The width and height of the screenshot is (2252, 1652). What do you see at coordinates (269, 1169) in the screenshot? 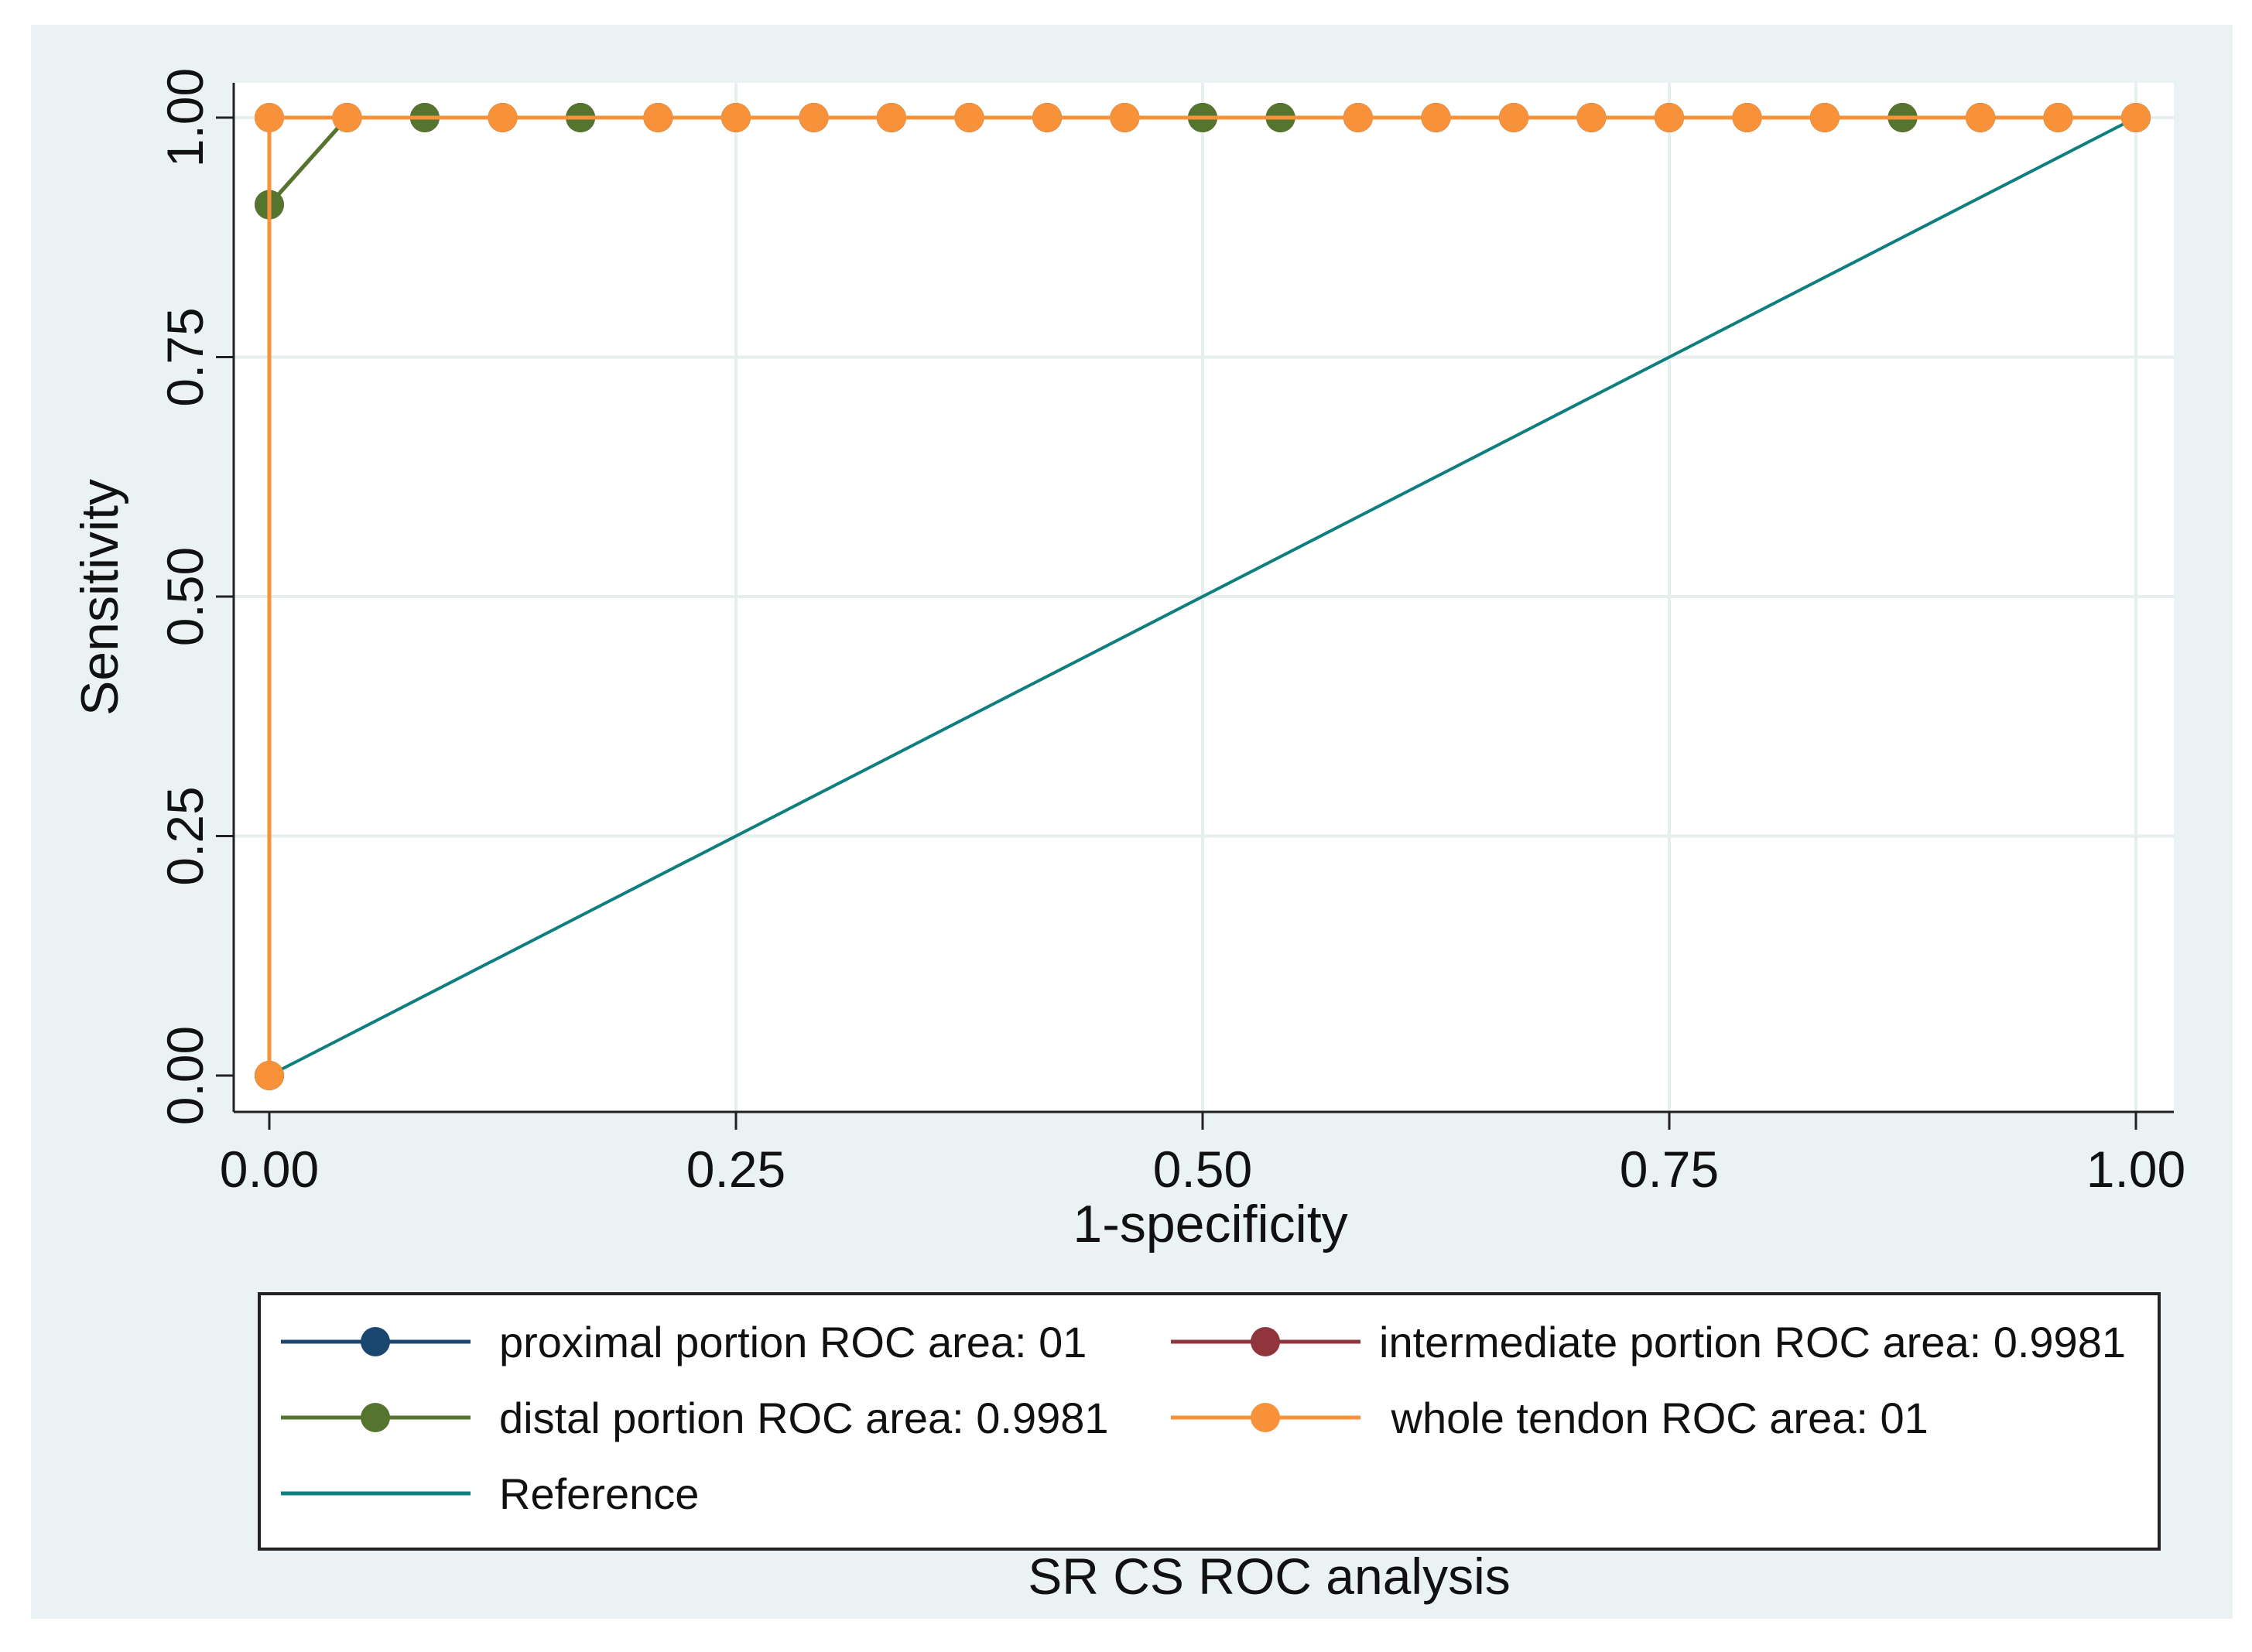
I see `x-tick-label: 0.00` at bounding box center [269, 1169].